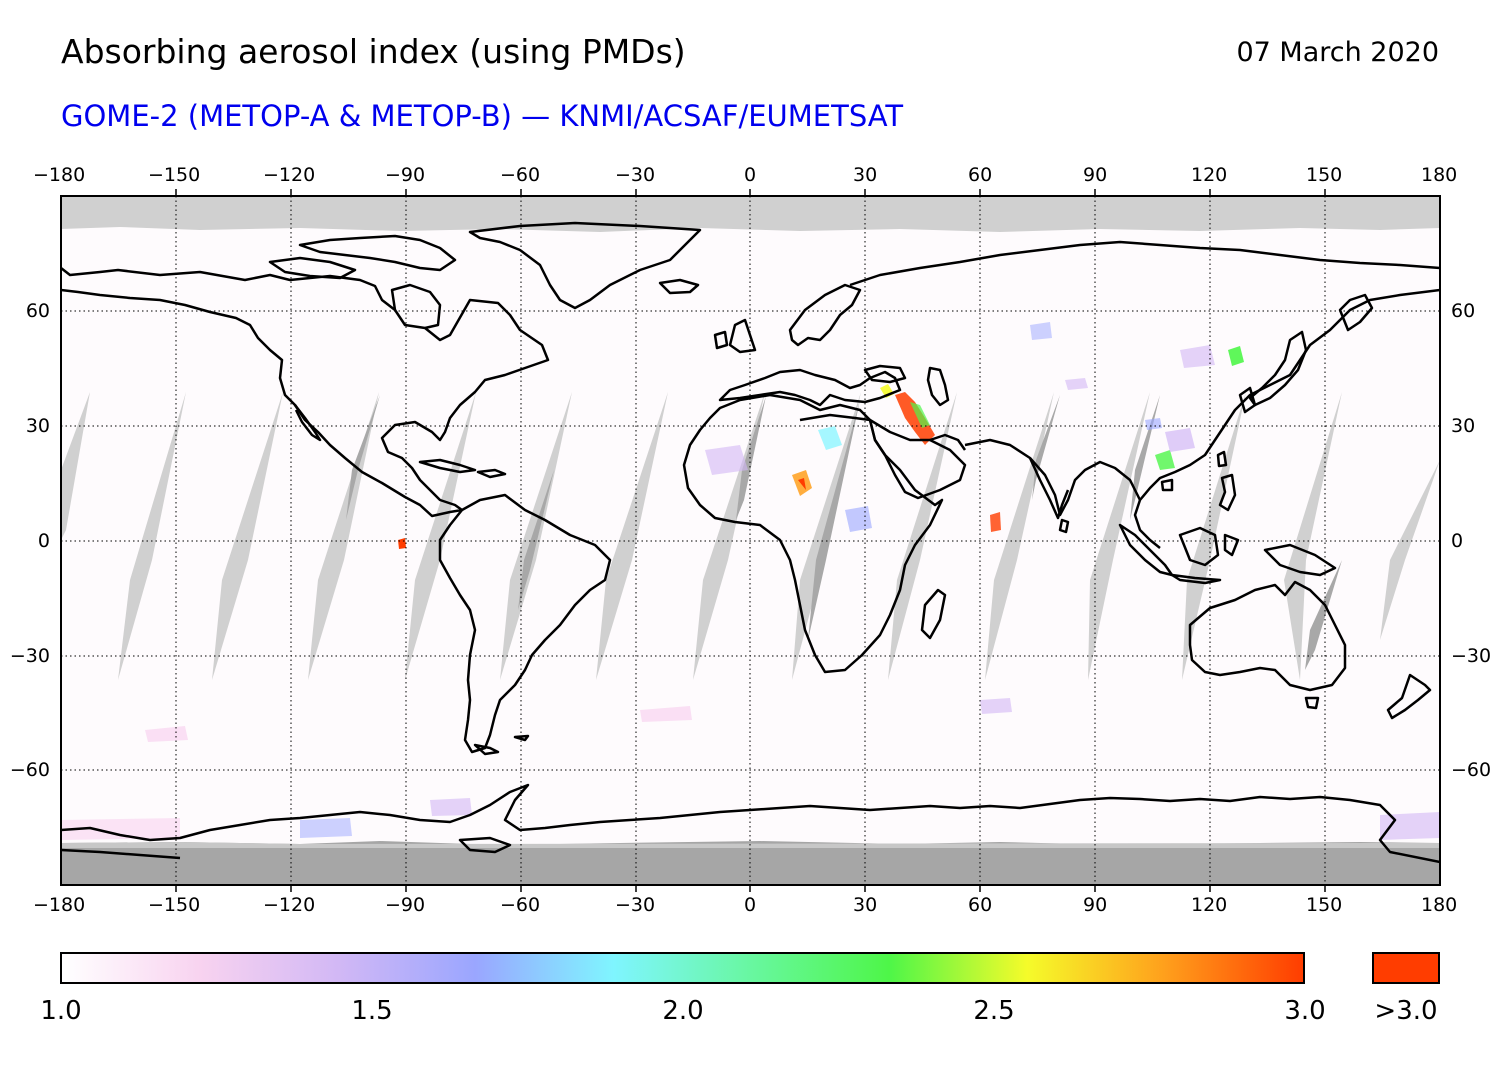 The width and height of the screenshot is (1500, 1065). I want to click on lon-tick-top: −90, so click(405, 175).